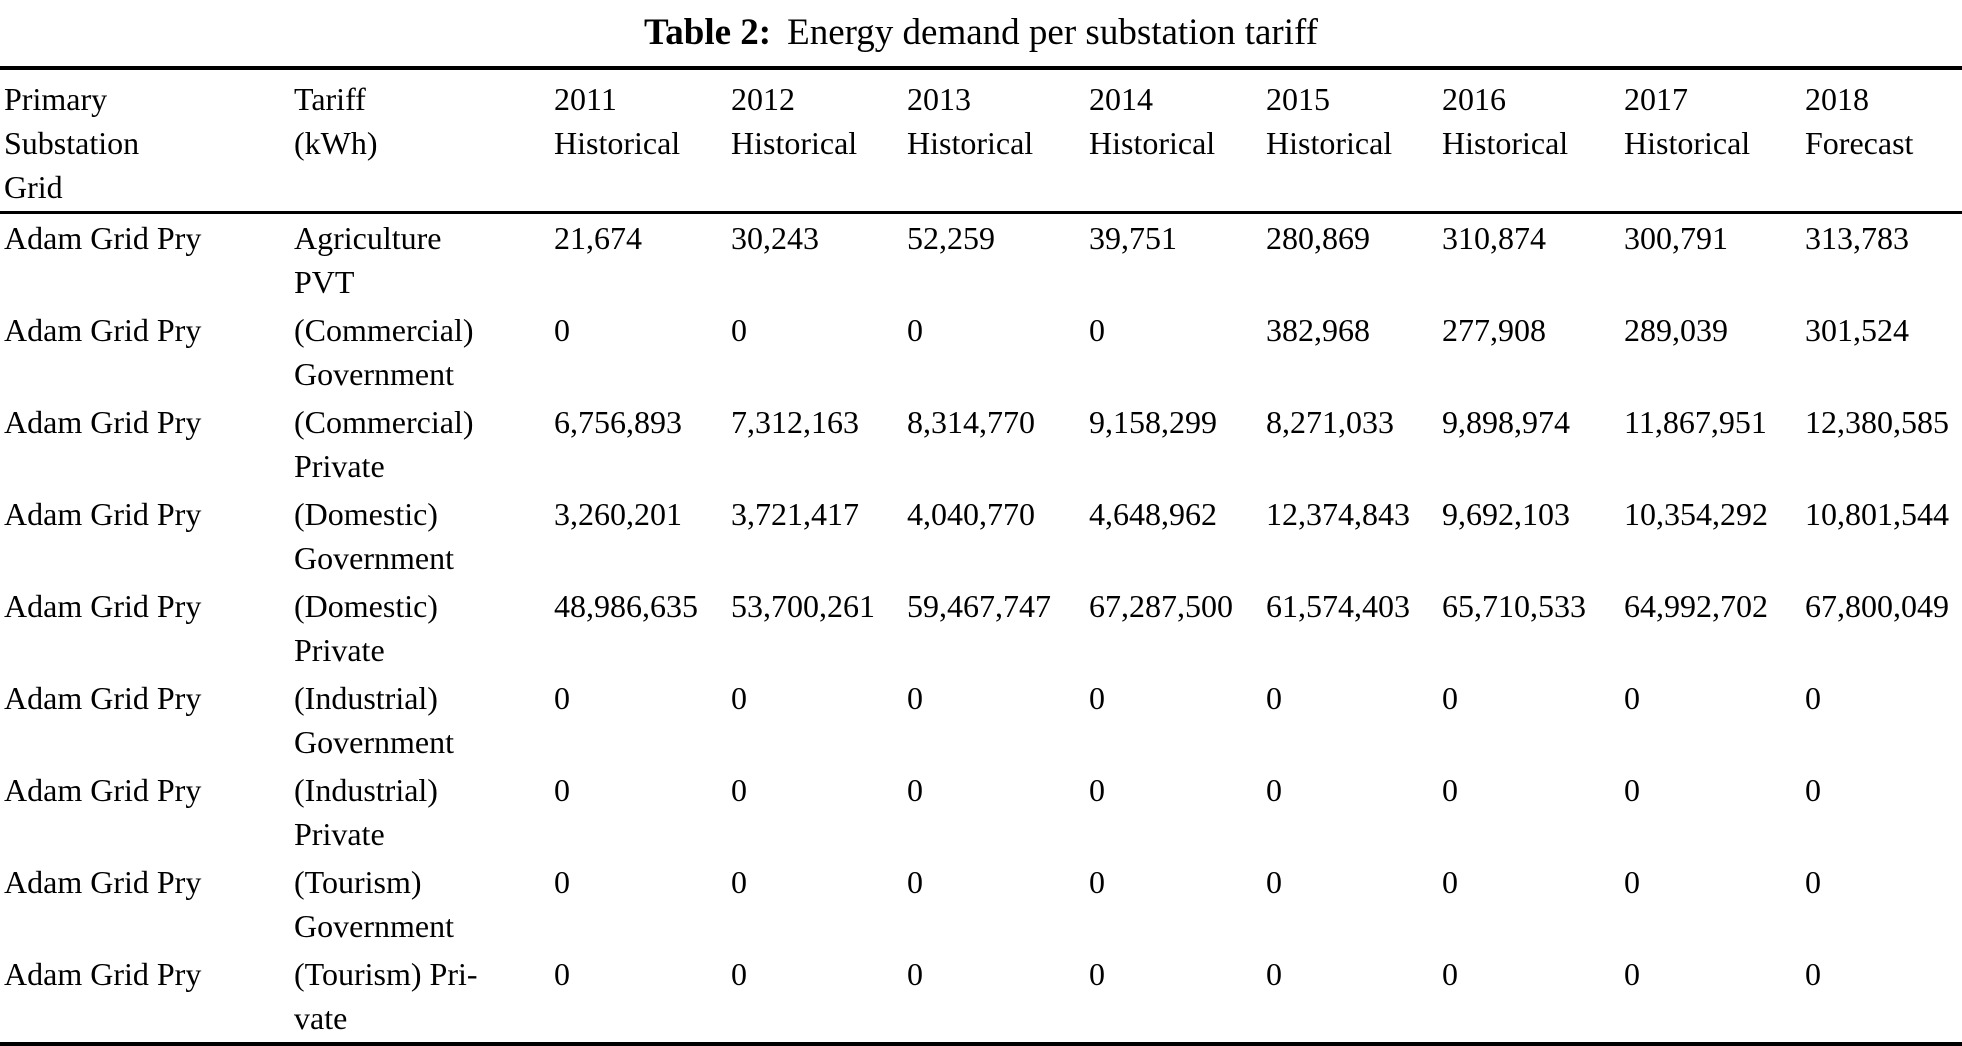 Image resolution: width=1962 pixels, height=1046 pixels. What do you see at coordinates (618, 514) in the screenshot?
I see `value-cell: 3,260,201` at bounding box center [618, 514].